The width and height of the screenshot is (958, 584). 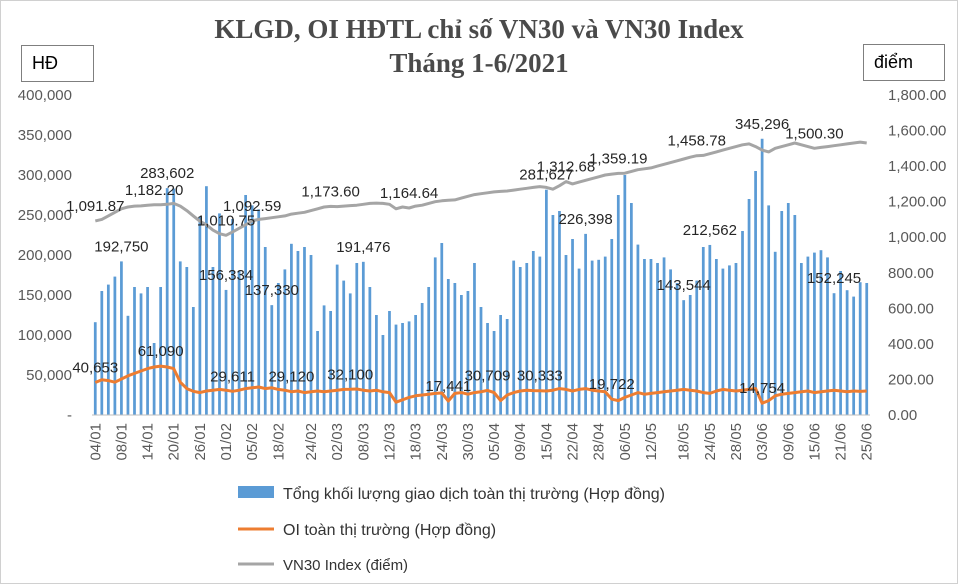 What do you see at coordinates (834, 278) in the screenshot?
I see `data-label: 152,245` at bounding box center [834, 278].